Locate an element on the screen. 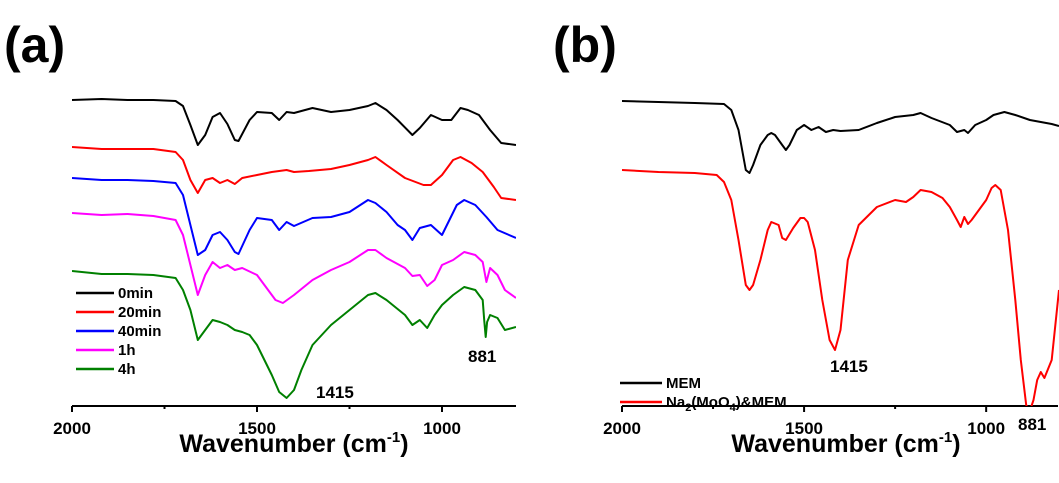 This screenshot has height=483, width=1059. legend-entry: MEM is located at coordinates (683, 383).